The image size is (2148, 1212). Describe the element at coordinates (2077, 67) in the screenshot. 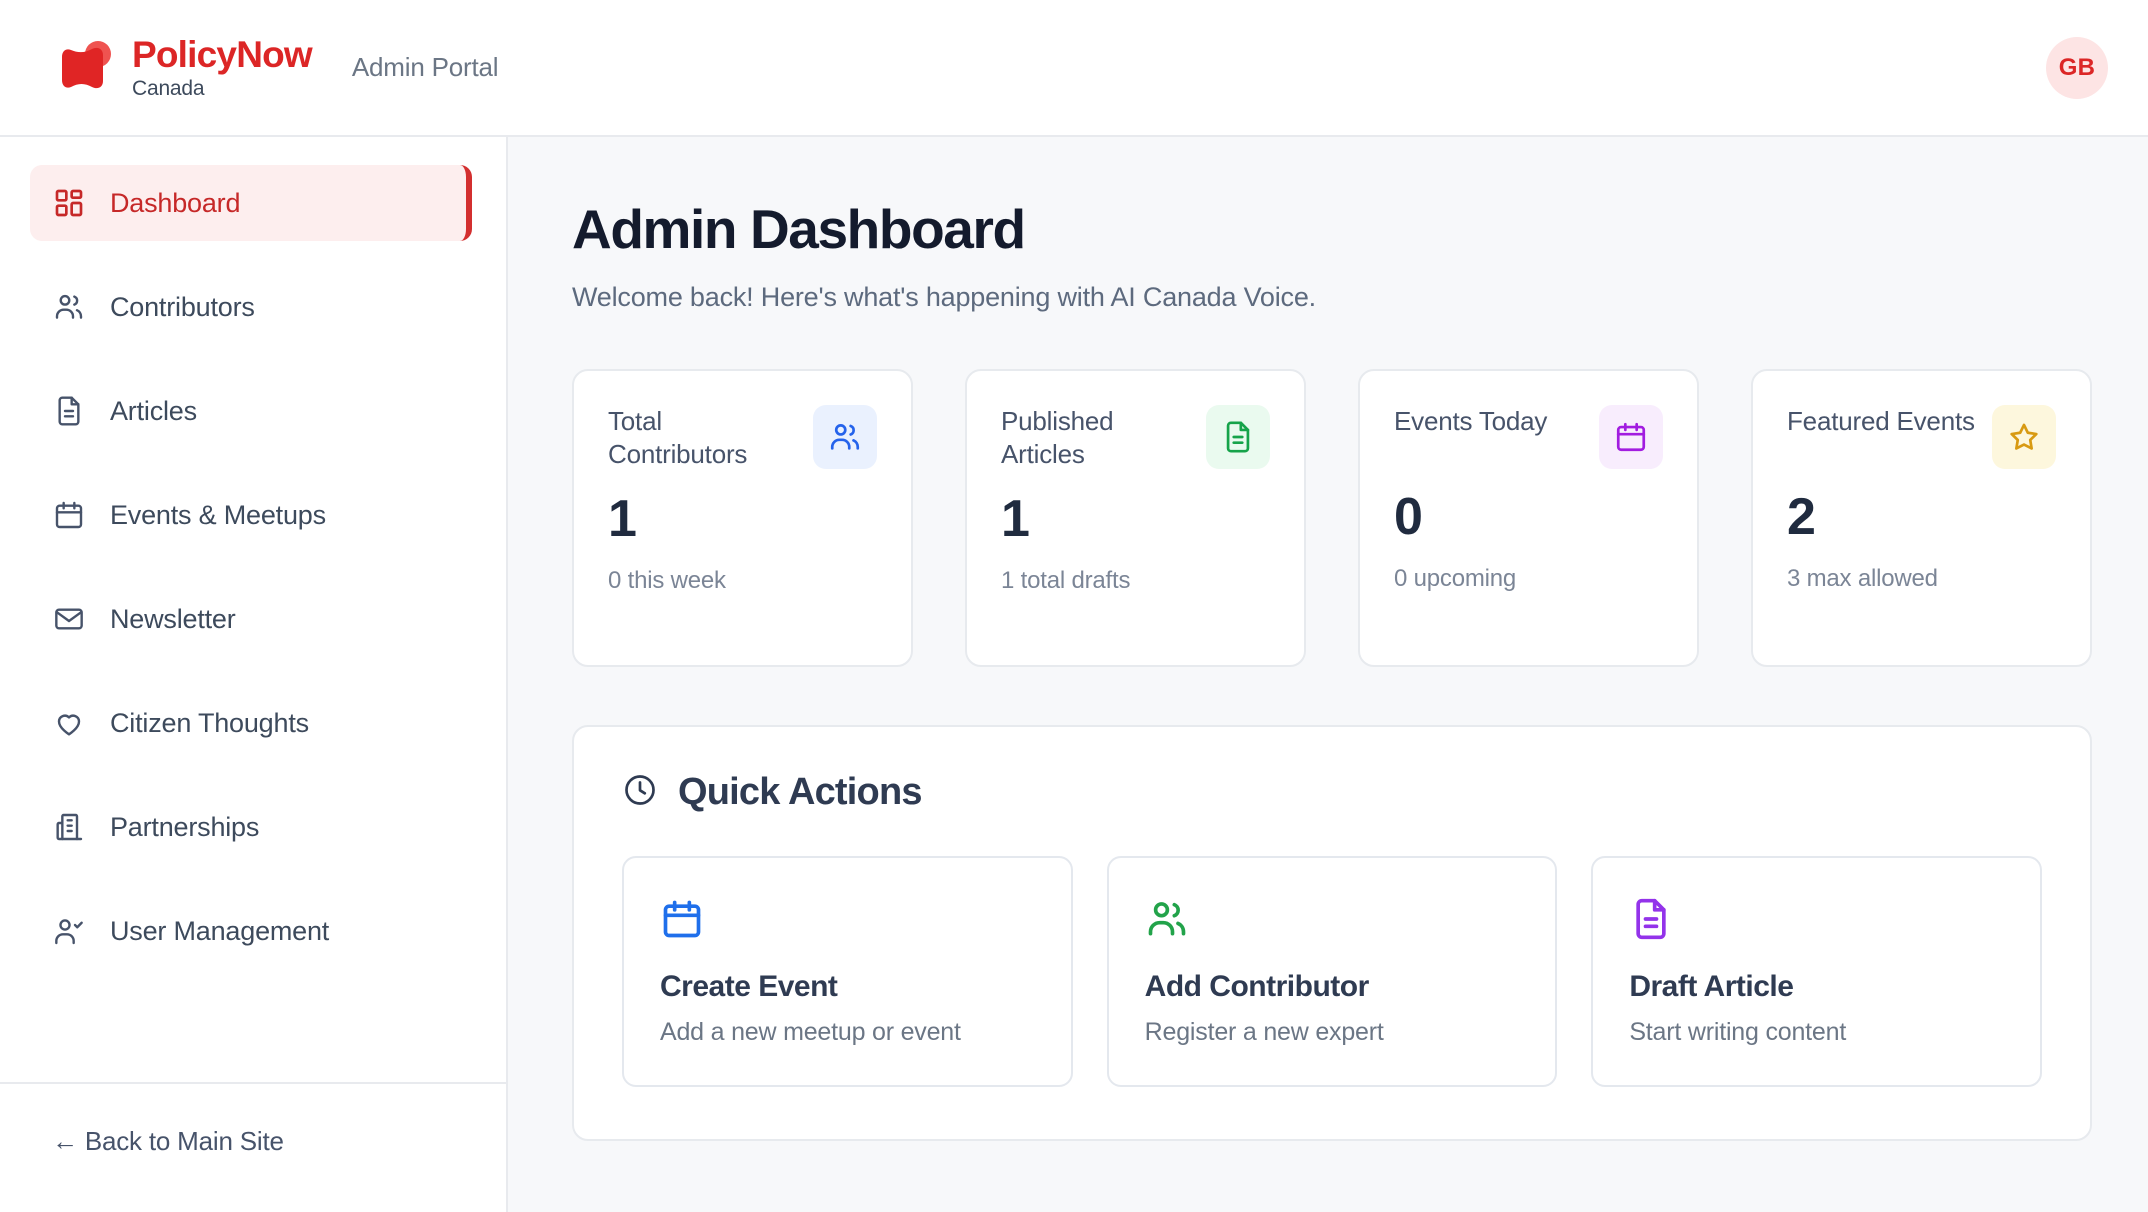

I see `avatar: GB` at that location.